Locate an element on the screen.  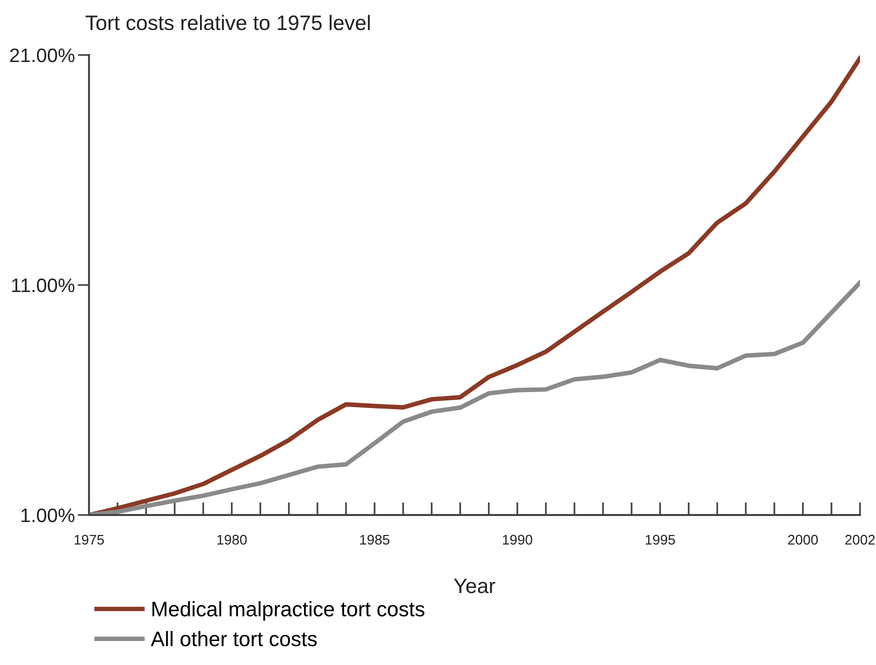
y-tick-label: 1.00% is located at coordinates (47, 515).